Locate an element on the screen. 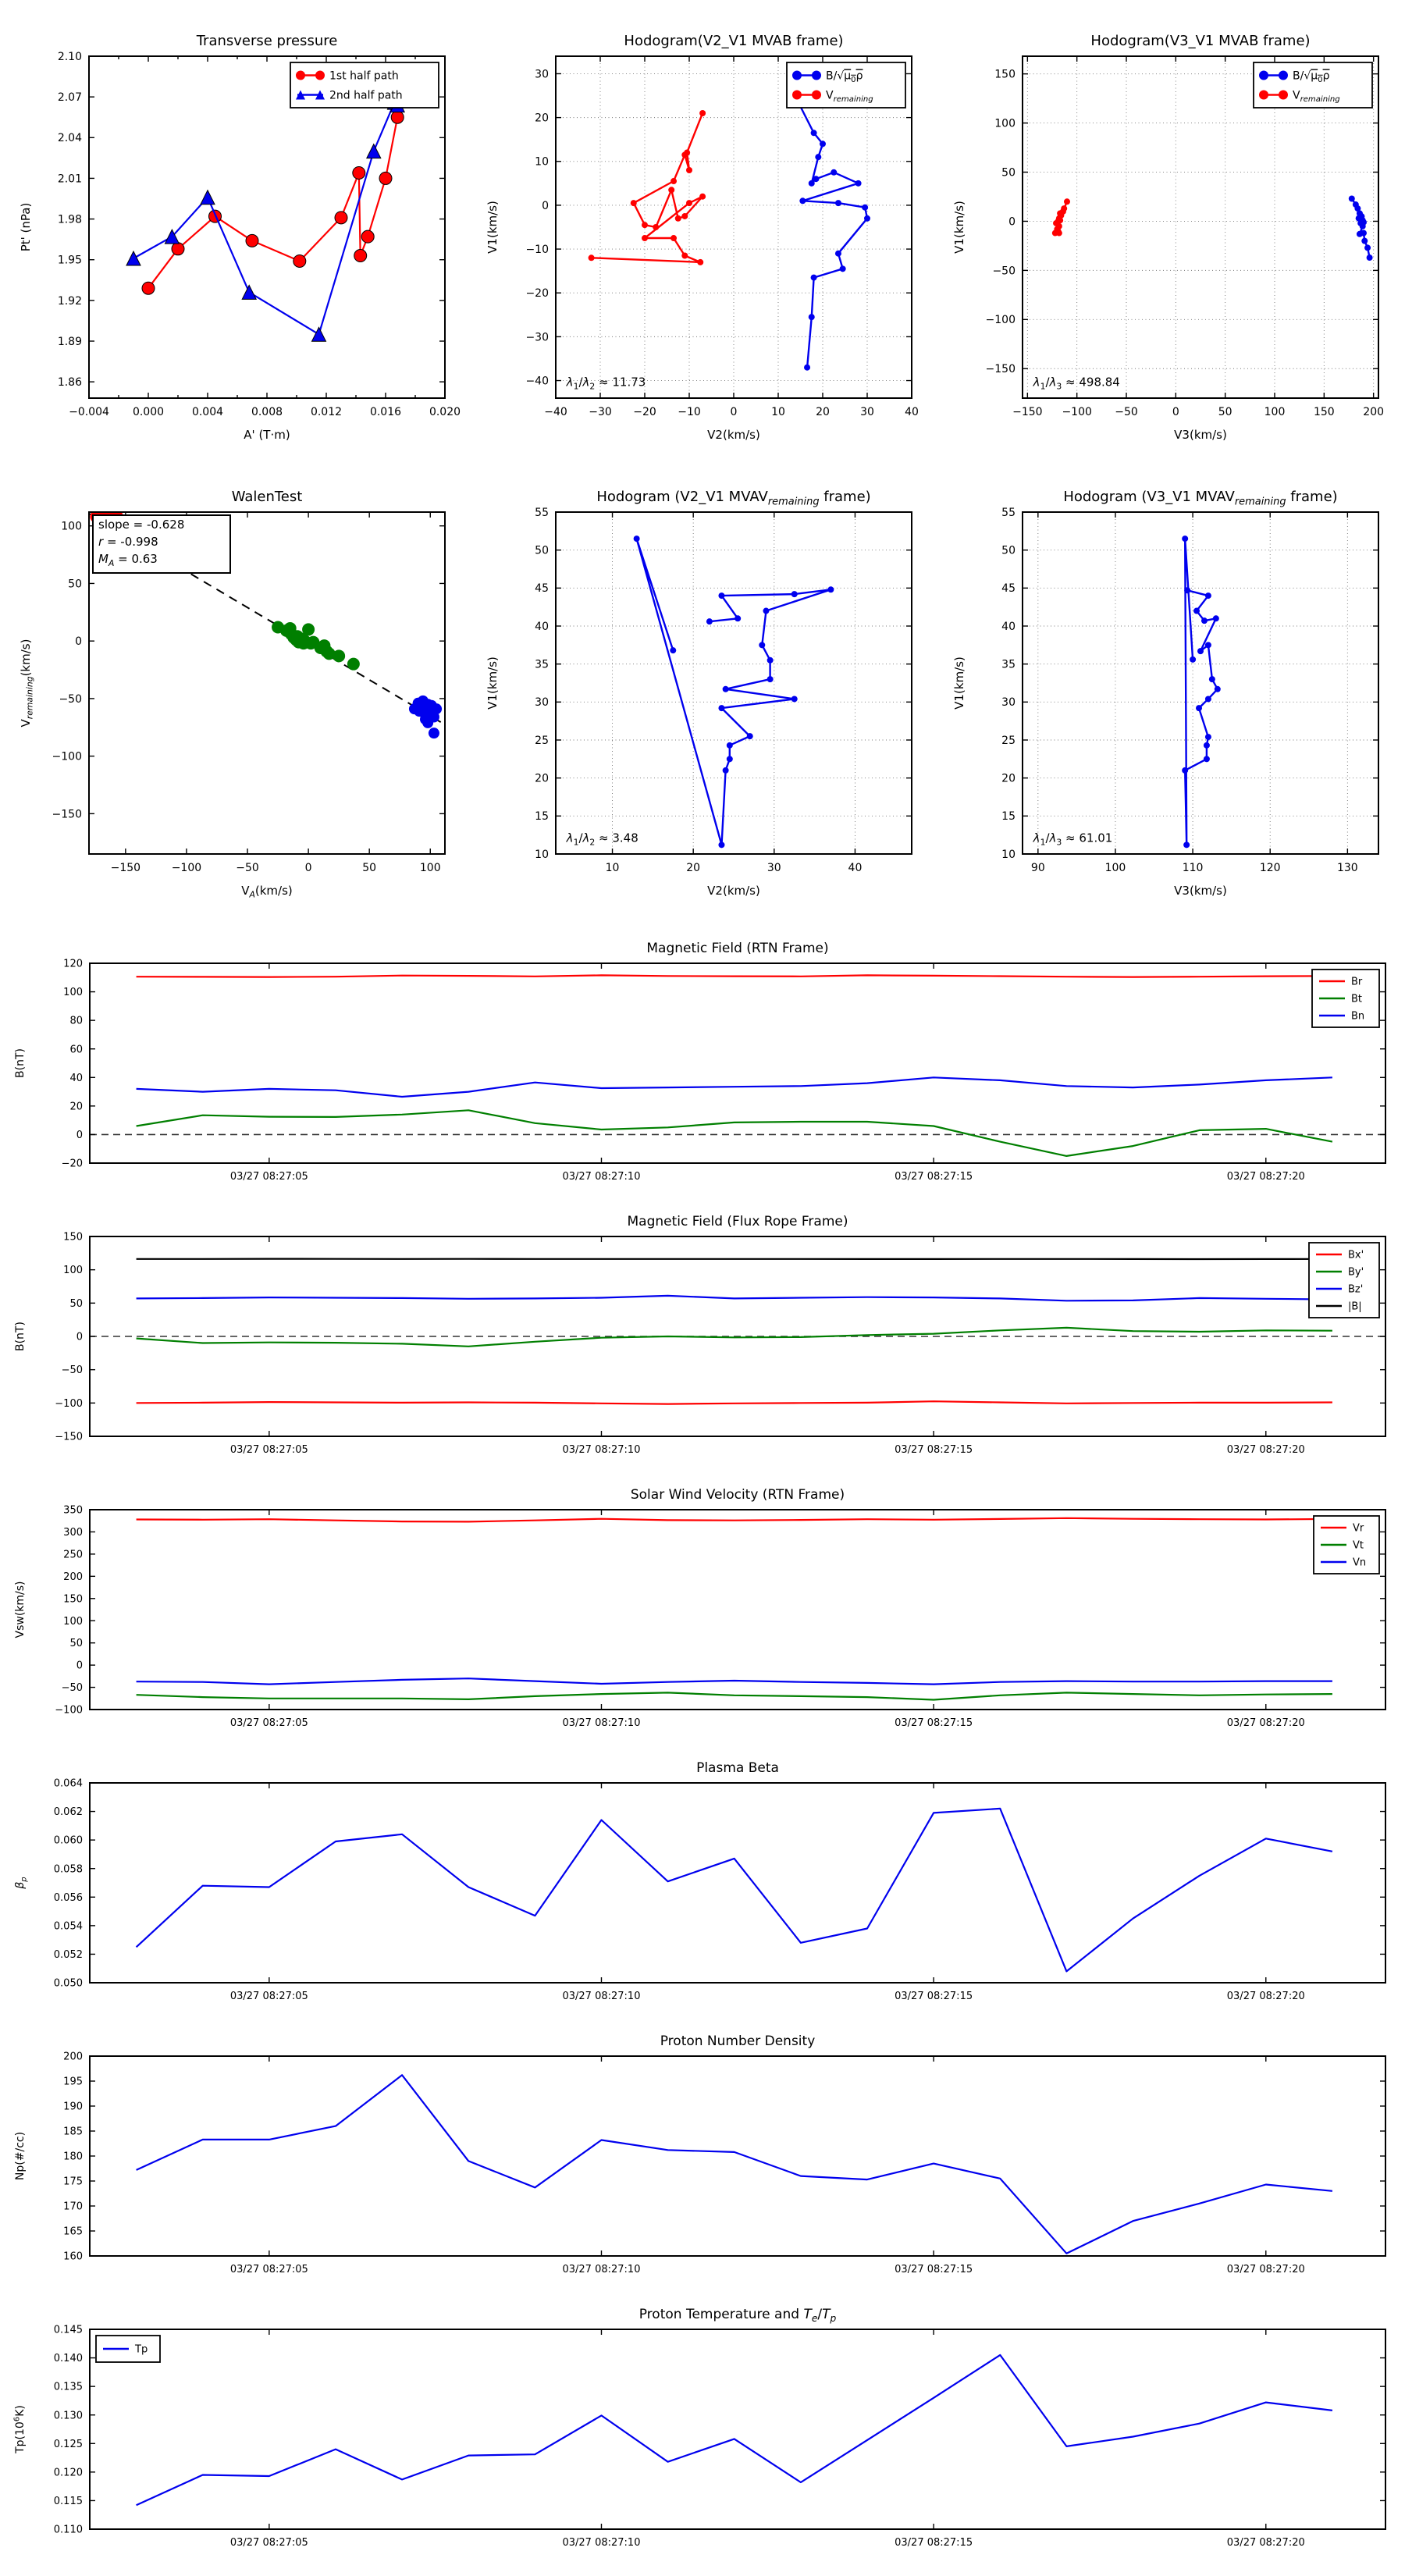 The width and height of the screenshot is (1405, 2576). y-tick-label: −50 is located at coordinates (71, 699).